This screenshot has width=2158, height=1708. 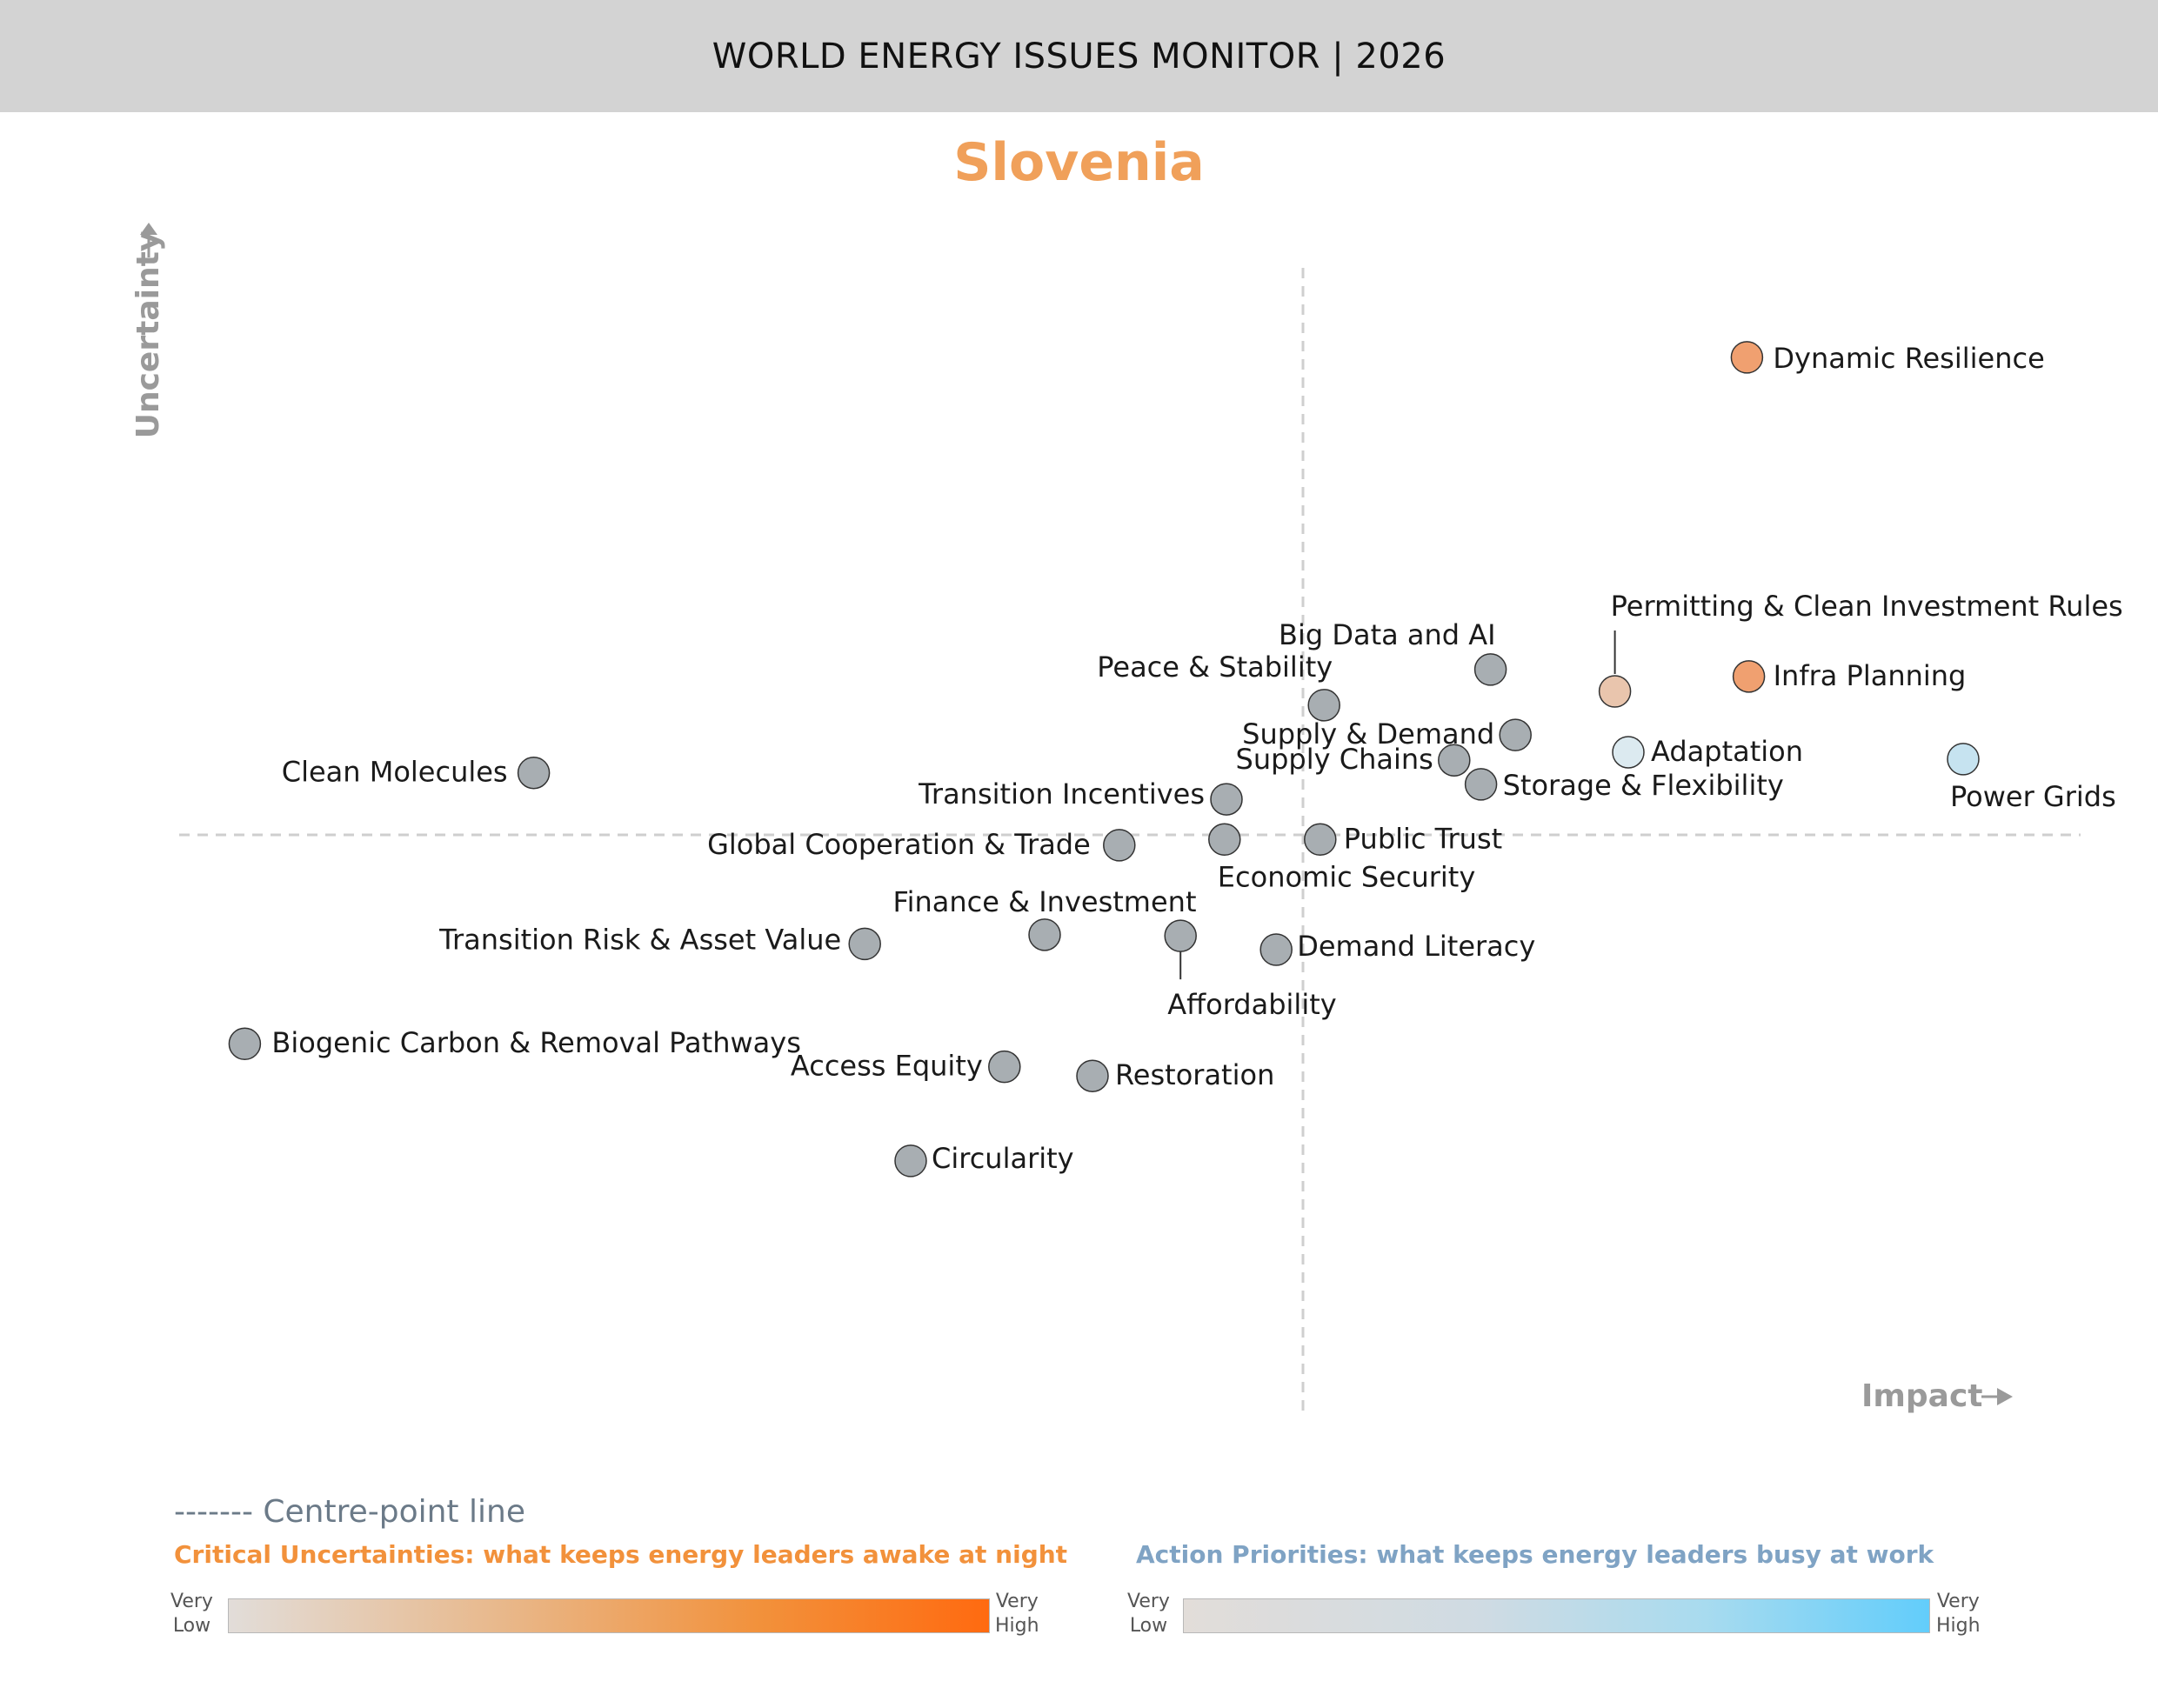 I want to click on y-axis-label: Uncertainty, so click(x=148, y=335).